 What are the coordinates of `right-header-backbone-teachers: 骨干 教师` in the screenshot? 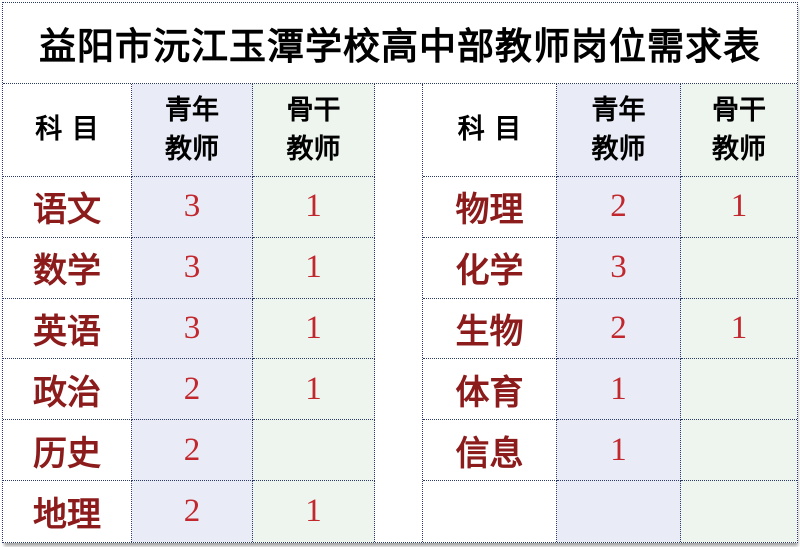 It's located at (739, 130).